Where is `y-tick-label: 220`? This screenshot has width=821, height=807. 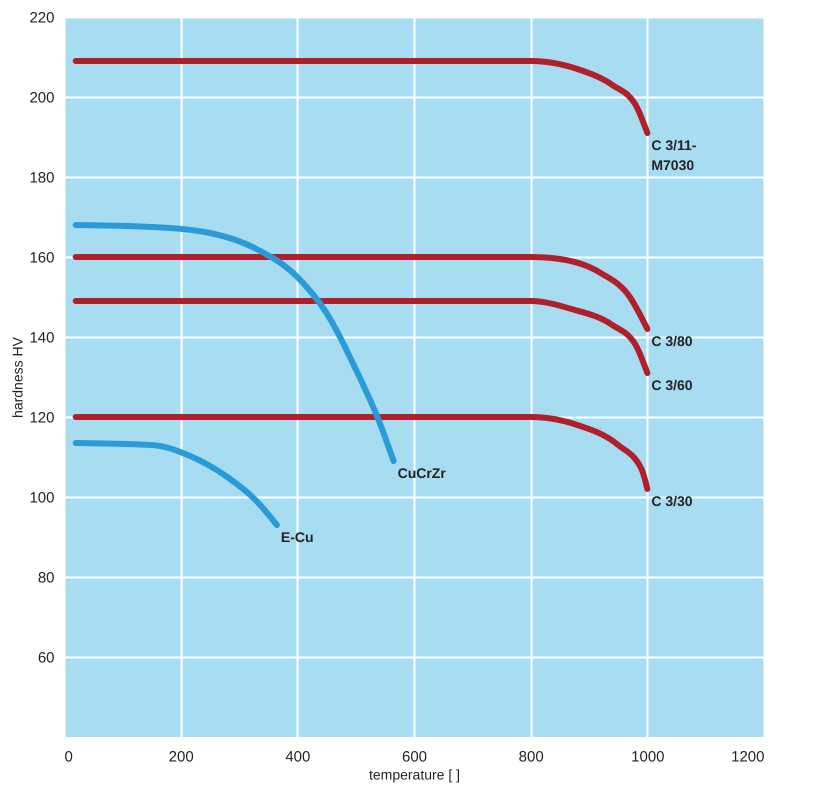
y-tick-label: 220 is located at coordinates (41, 18).